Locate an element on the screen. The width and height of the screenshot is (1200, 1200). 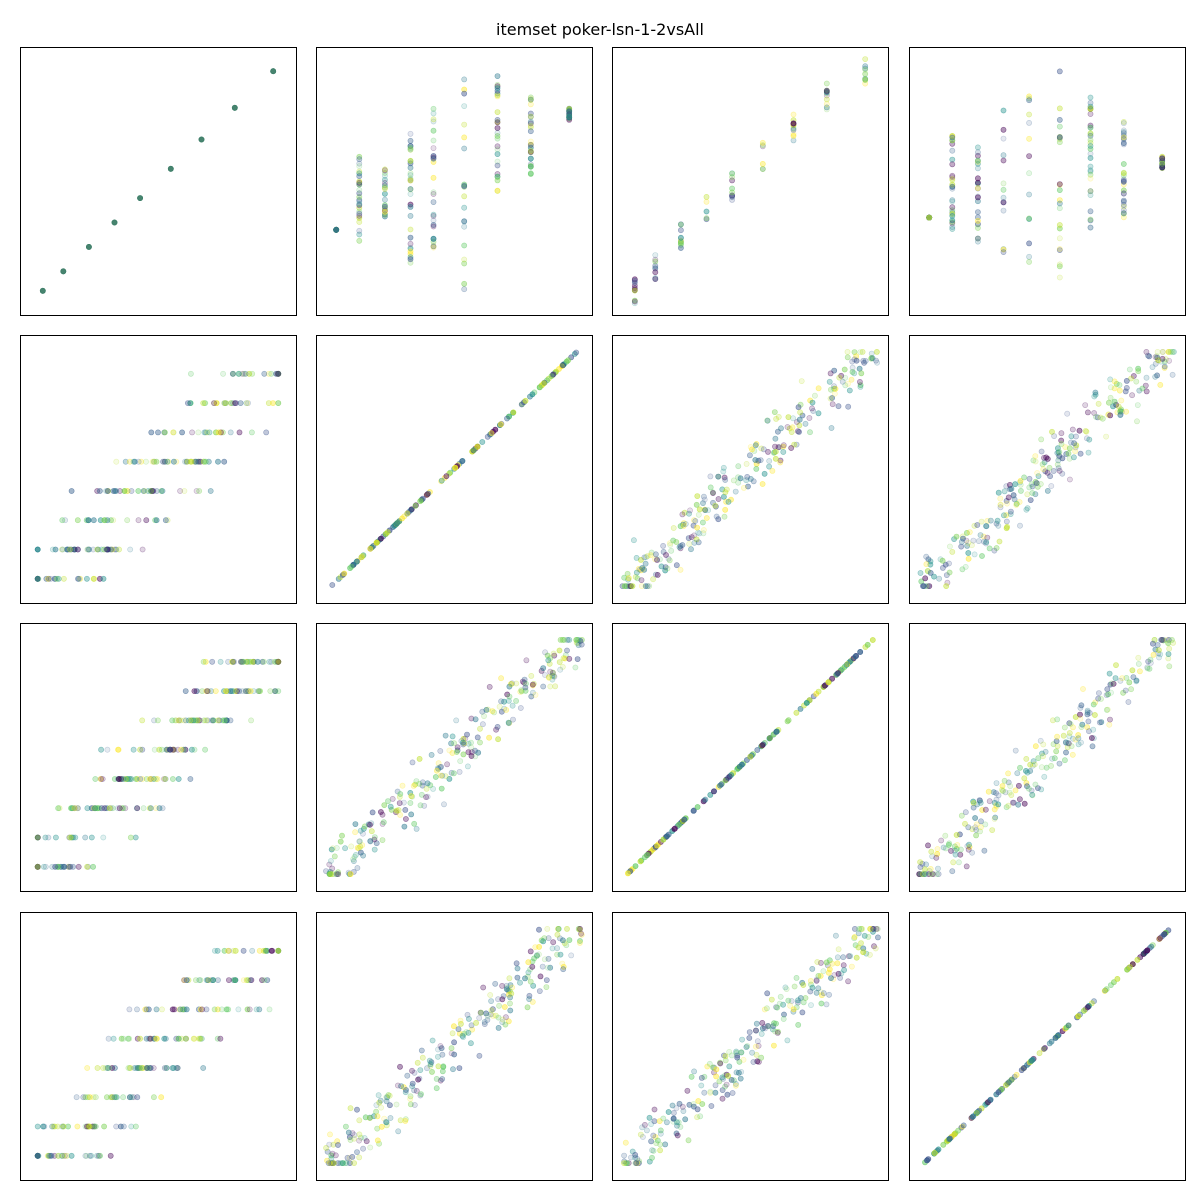
panel-frame is located at coordinates (1047, 181).